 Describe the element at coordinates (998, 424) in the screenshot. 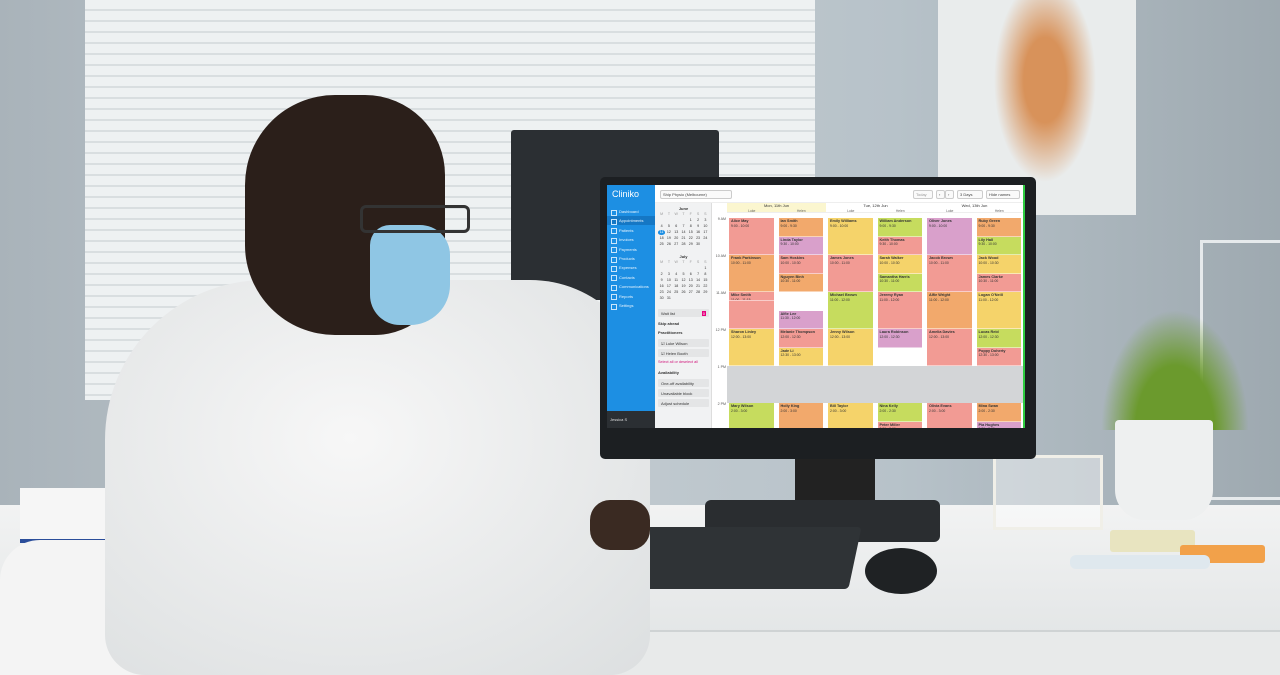

I see `appointment: Pia Hughes2:30 - 3:00` at that location.